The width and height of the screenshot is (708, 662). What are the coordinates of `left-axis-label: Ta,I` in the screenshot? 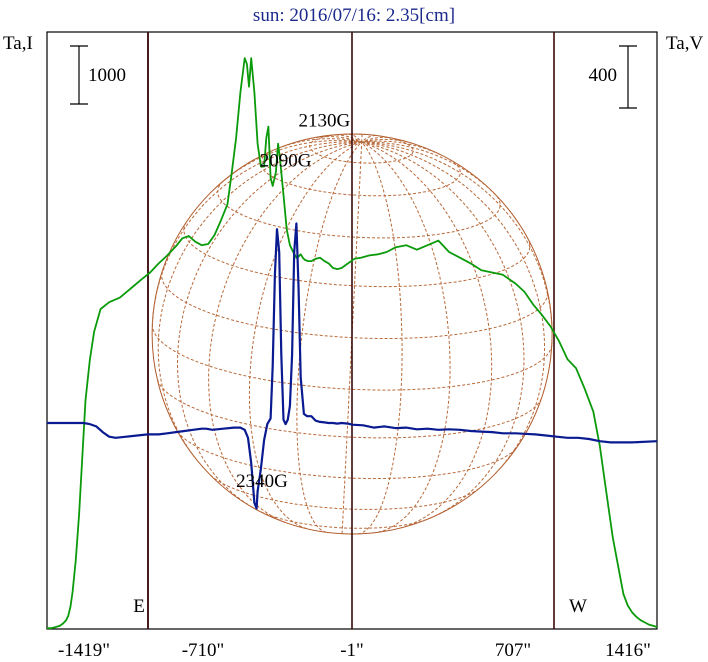 It's located at (18, 43).